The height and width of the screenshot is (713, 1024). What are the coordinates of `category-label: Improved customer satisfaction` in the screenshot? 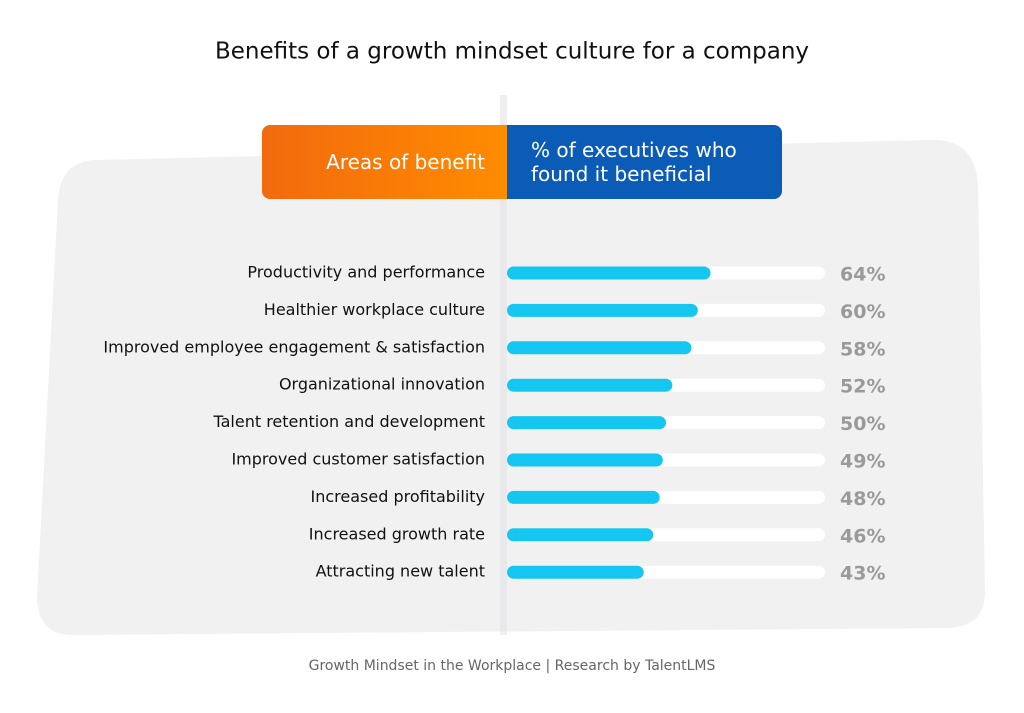 It's located at (358, 459).